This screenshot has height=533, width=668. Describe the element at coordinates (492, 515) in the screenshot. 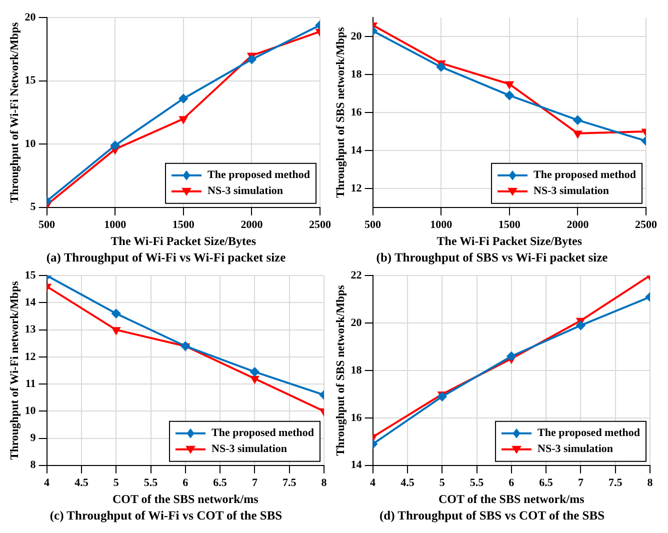

I see `text: (d) Throughput of SBS vs COT of the SBS` at that location.